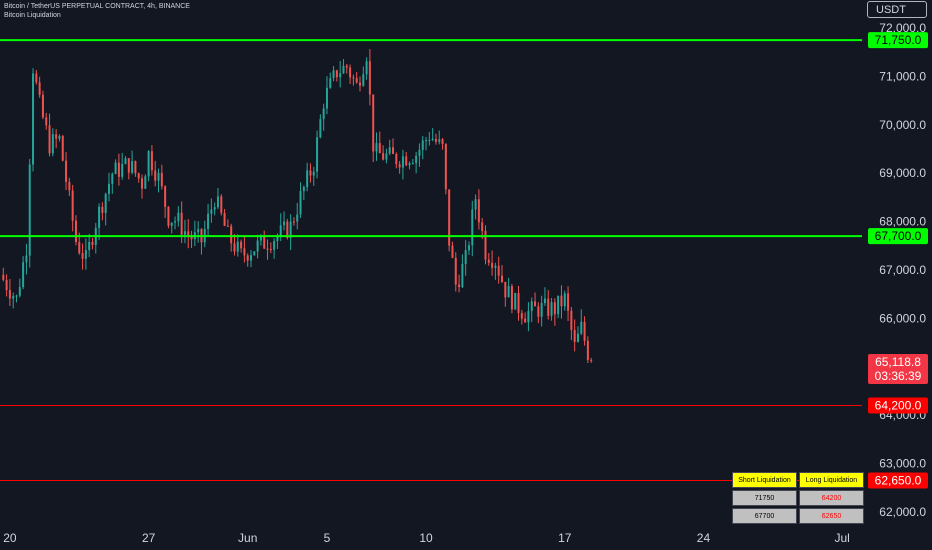  What do you see at coordinates (902, 270) in the screenshot?
I see `price-tick-label: 67,000.0` at bounding box center [902, 270].